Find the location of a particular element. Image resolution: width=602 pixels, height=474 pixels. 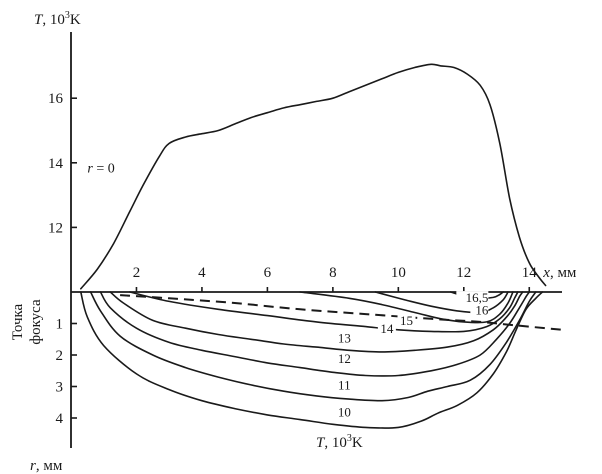

isotherm-label-10: 10 is located at coordinates (344, 411).